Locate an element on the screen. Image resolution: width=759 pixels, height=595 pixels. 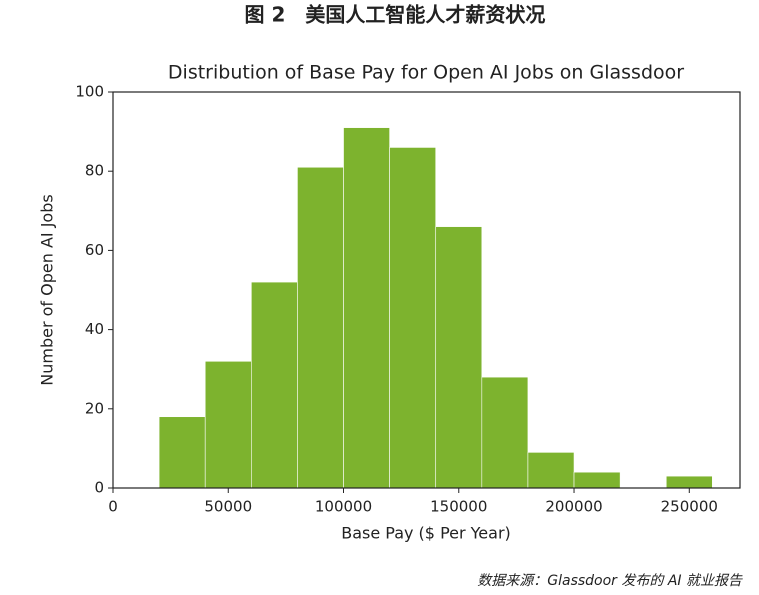
x-tick-label: 100000 is located at coordinates (343, 507).